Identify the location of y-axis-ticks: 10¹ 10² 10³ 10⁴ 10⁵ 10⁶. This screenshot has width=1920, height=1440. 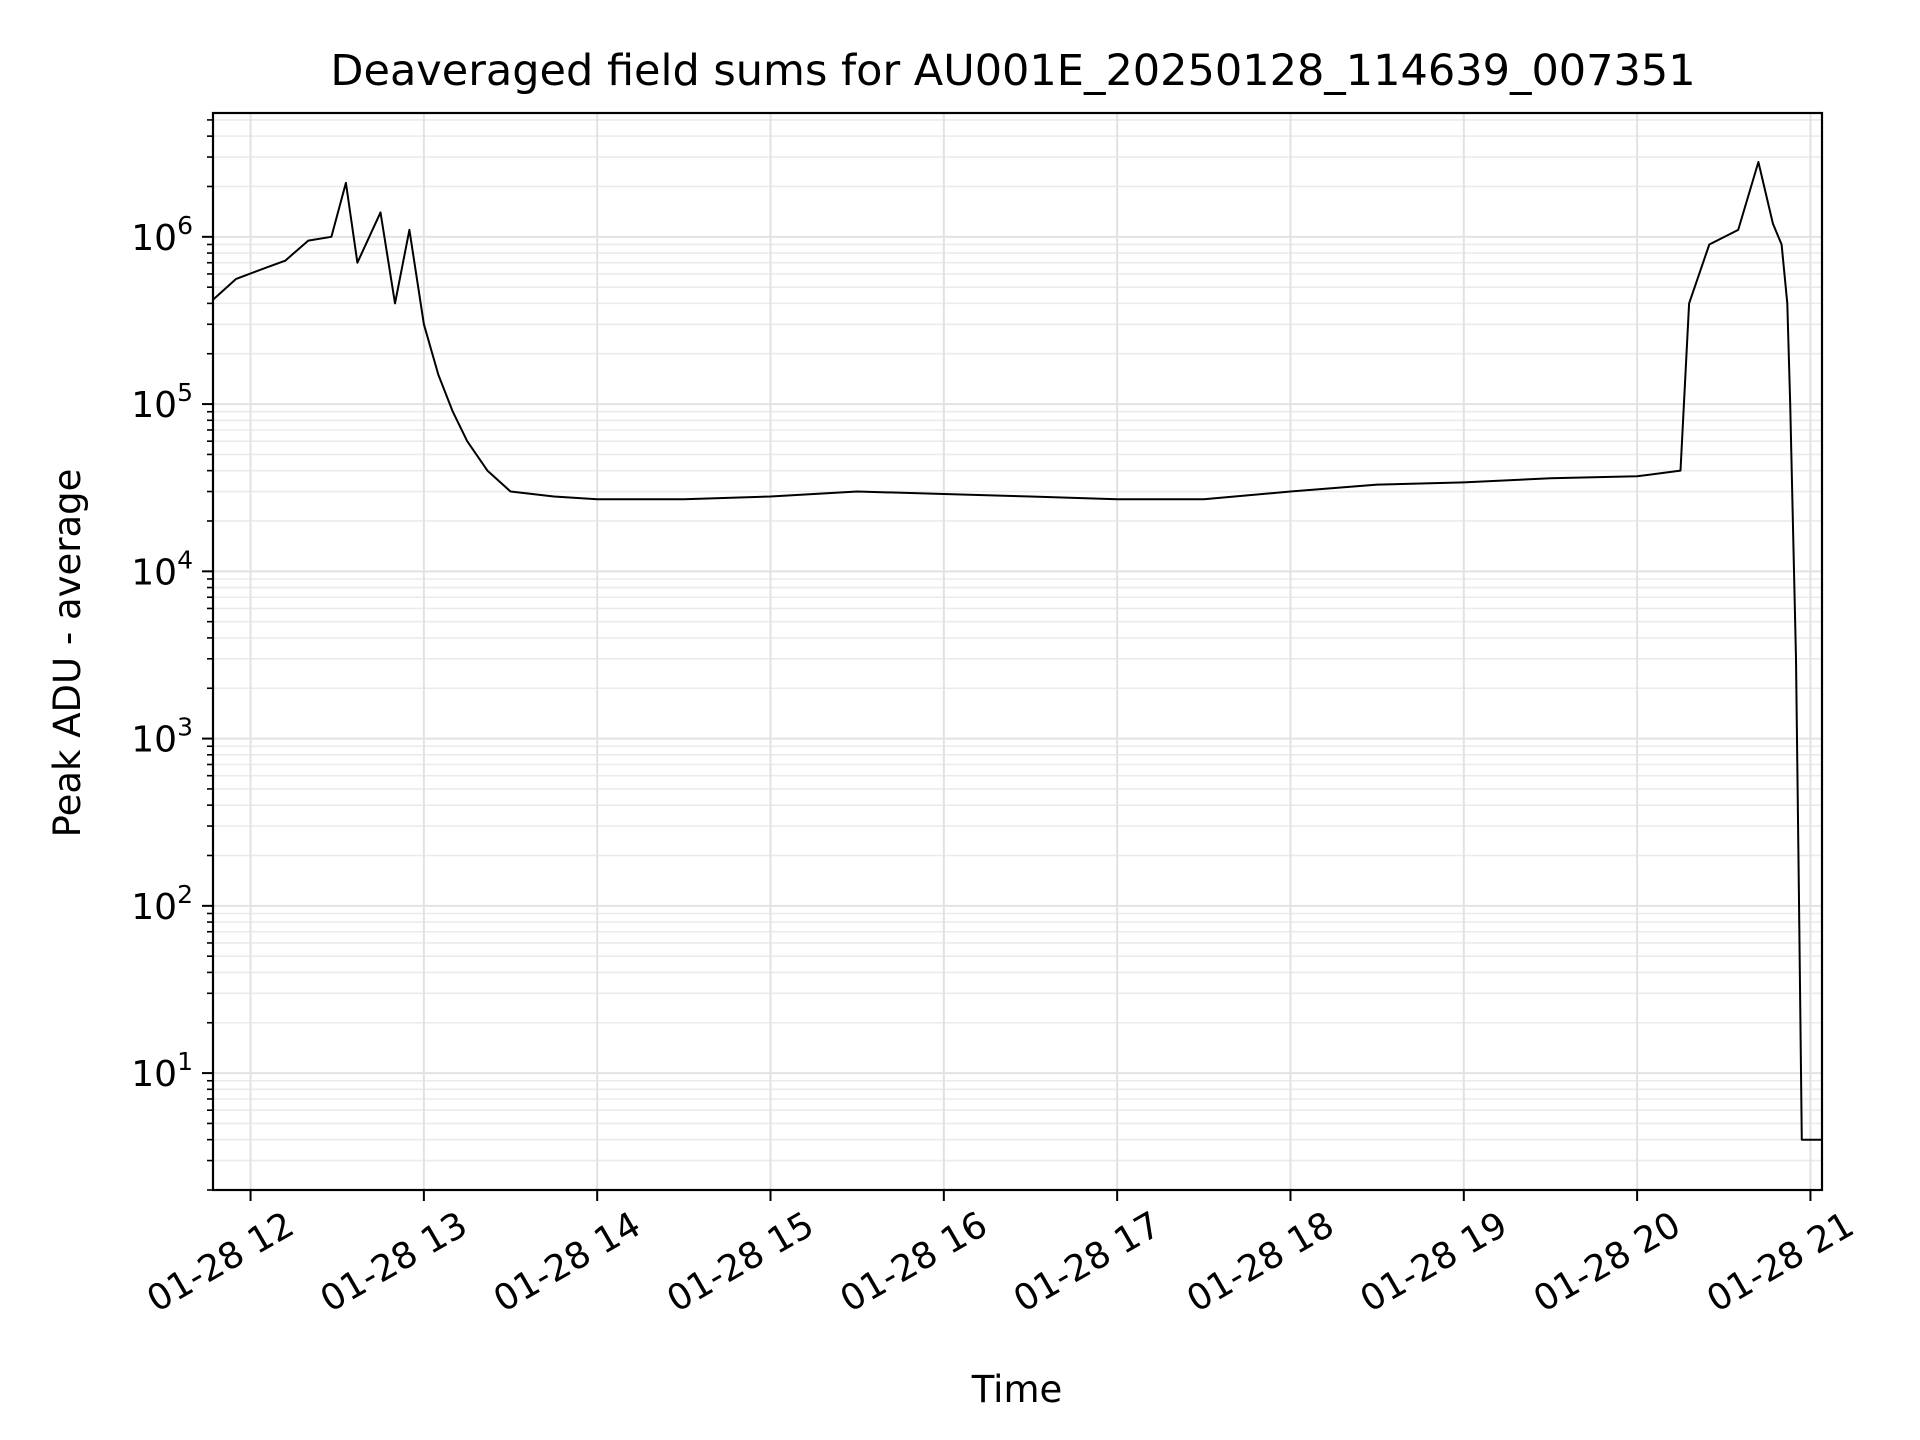
(172, 655).